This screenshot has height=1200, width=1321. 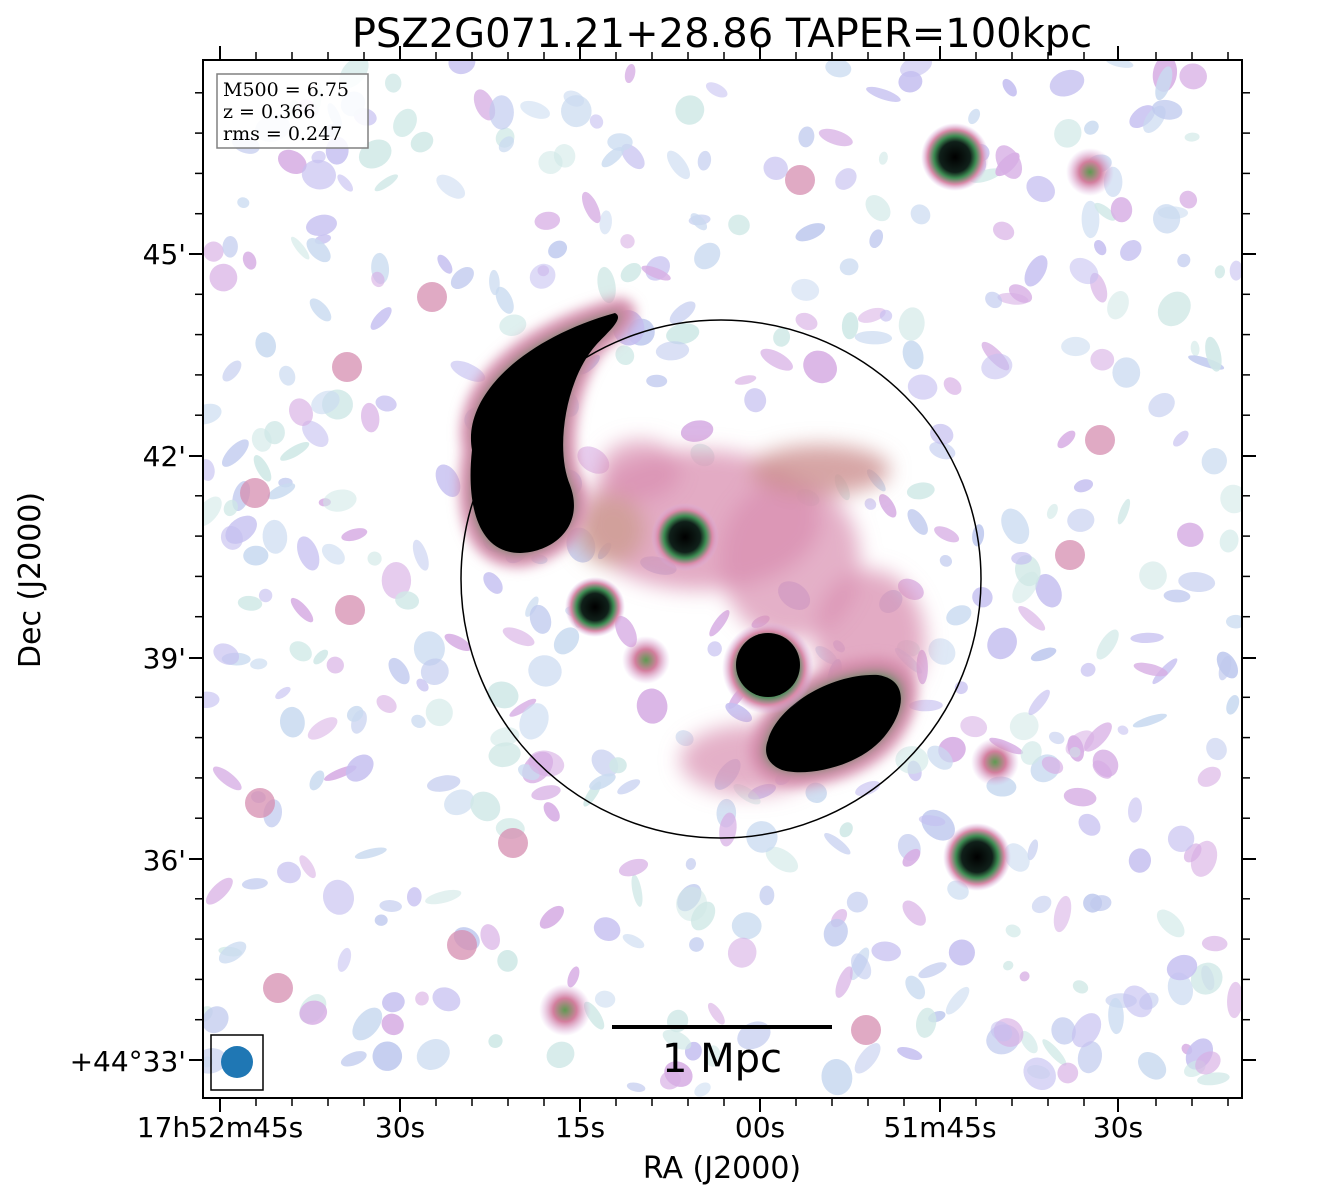 I want to click on y-tick-label: 39', so click(x=164, y=658).